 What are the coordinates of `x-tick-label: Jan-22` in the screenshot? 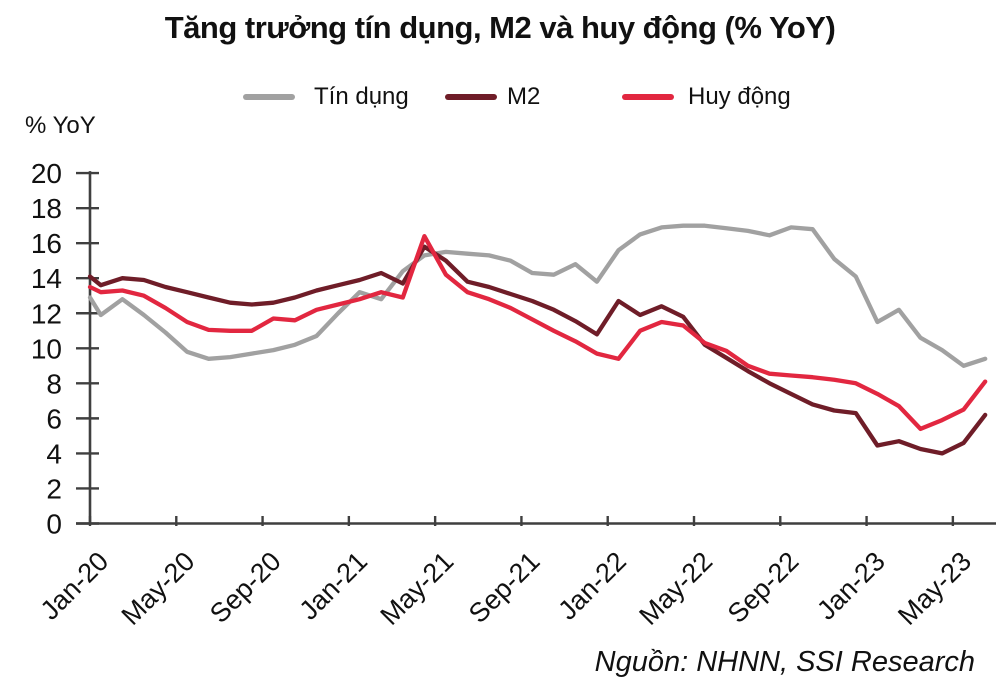 It's located at (592, 586).